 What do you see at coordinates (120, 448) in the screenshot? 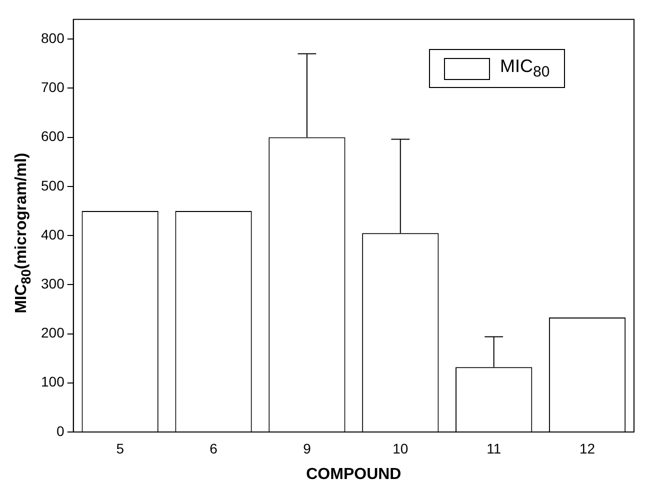
I see `x-tick-label: 5` at bounding box center [120, 448].